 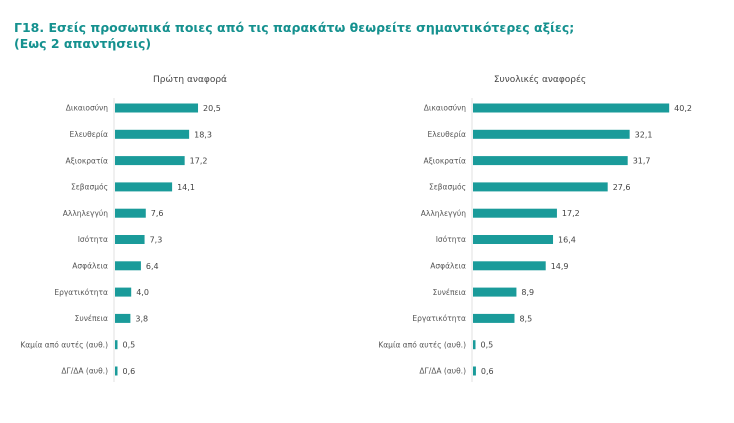 I want to click on chart-2-data-label: 16,4, so click(x=567, y=240).